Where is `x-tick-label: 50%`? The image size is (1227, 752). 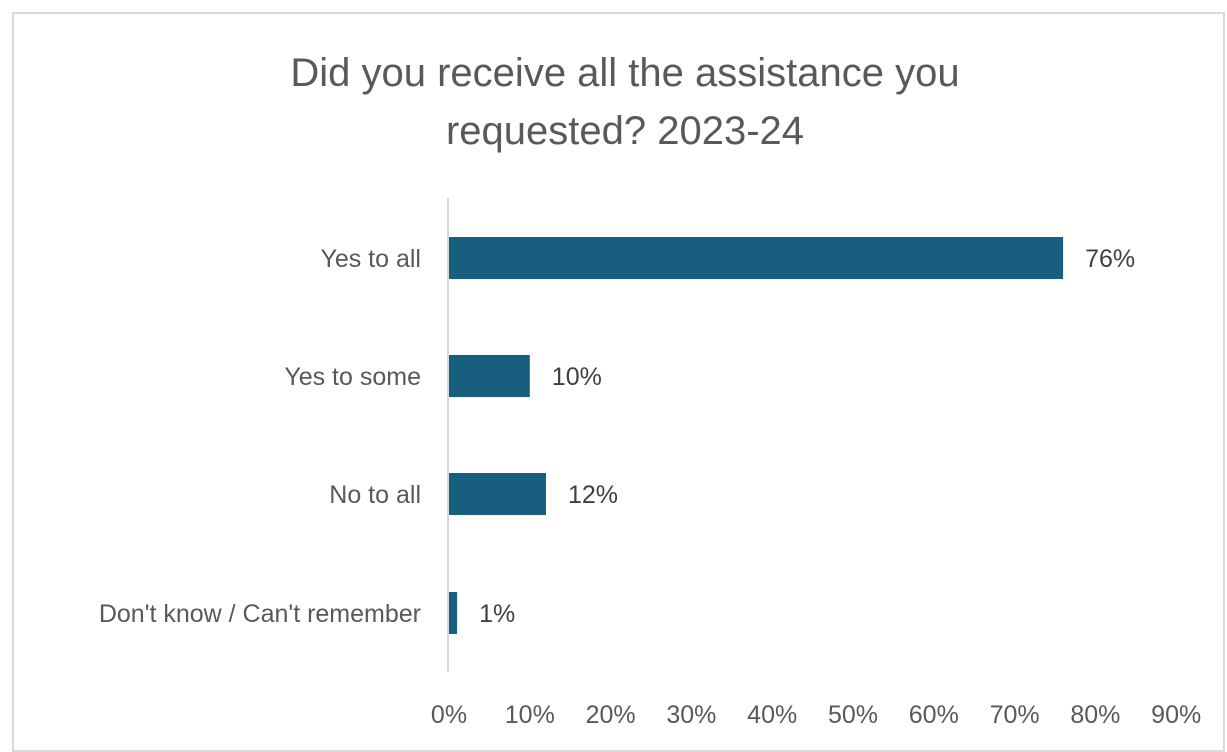
x-tick-label: 50% is located at coordinates (853, 715).